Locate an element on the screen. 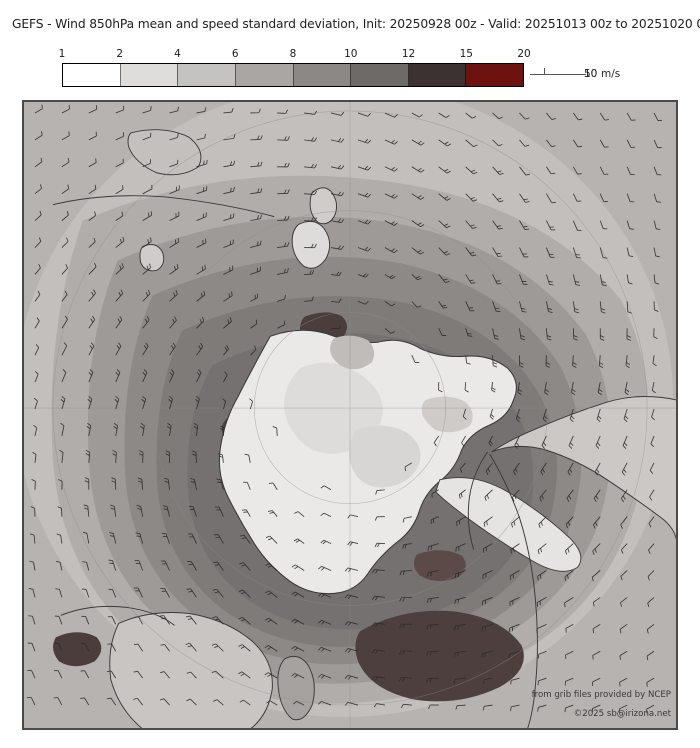 Image resolution: width=700 pixels, height=748 pixels. colorbar-tick-labels: 1 2 4 6 8 10 12 15 20 is located at coordinates (294, 55).